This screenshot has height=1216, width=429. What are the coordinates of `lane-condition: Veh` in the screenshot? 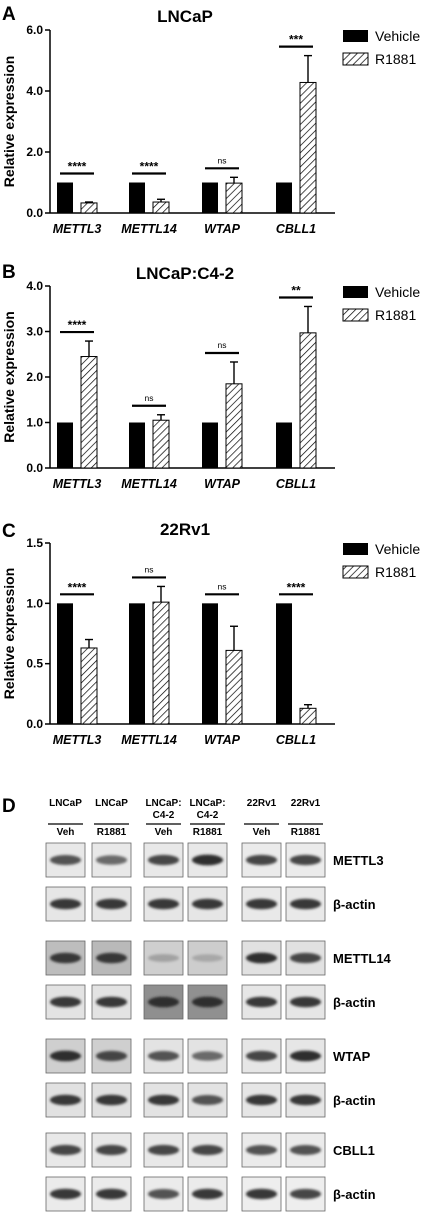 It's located at (66, 832).